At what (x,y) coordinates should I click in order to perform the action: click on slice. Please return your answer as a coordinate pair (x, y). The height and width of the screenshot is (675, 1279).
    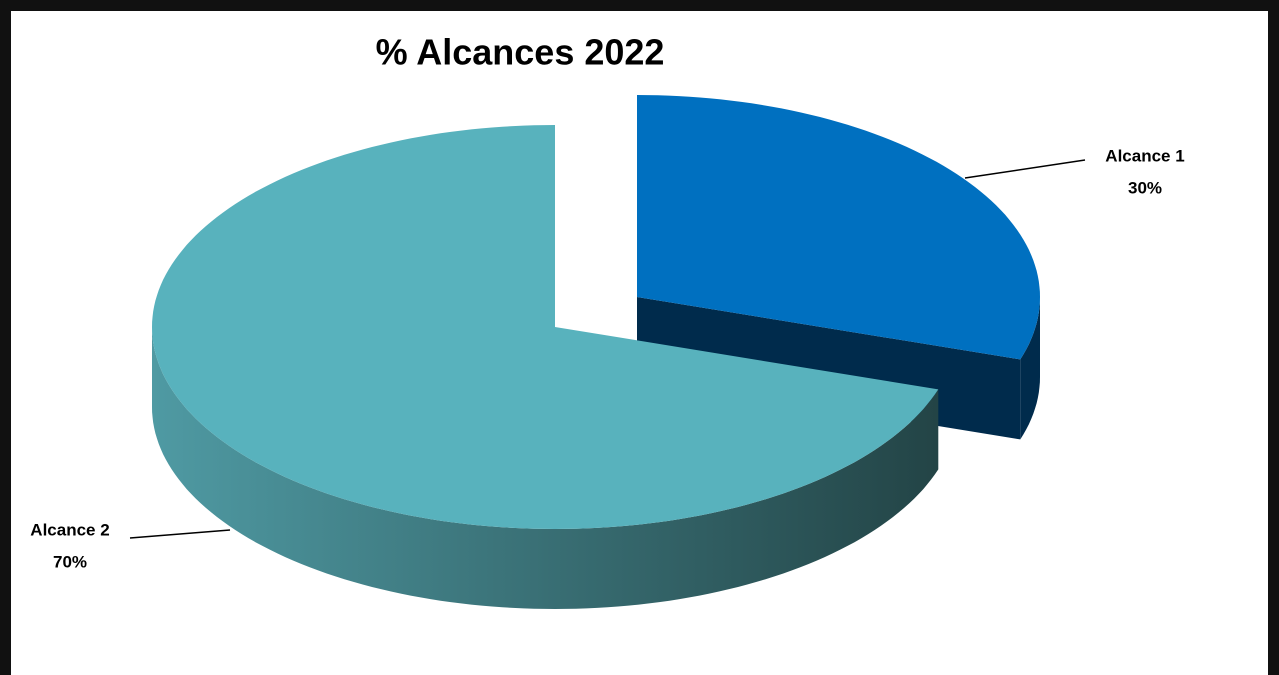
    Looking at the image, I should click on (838, 227).